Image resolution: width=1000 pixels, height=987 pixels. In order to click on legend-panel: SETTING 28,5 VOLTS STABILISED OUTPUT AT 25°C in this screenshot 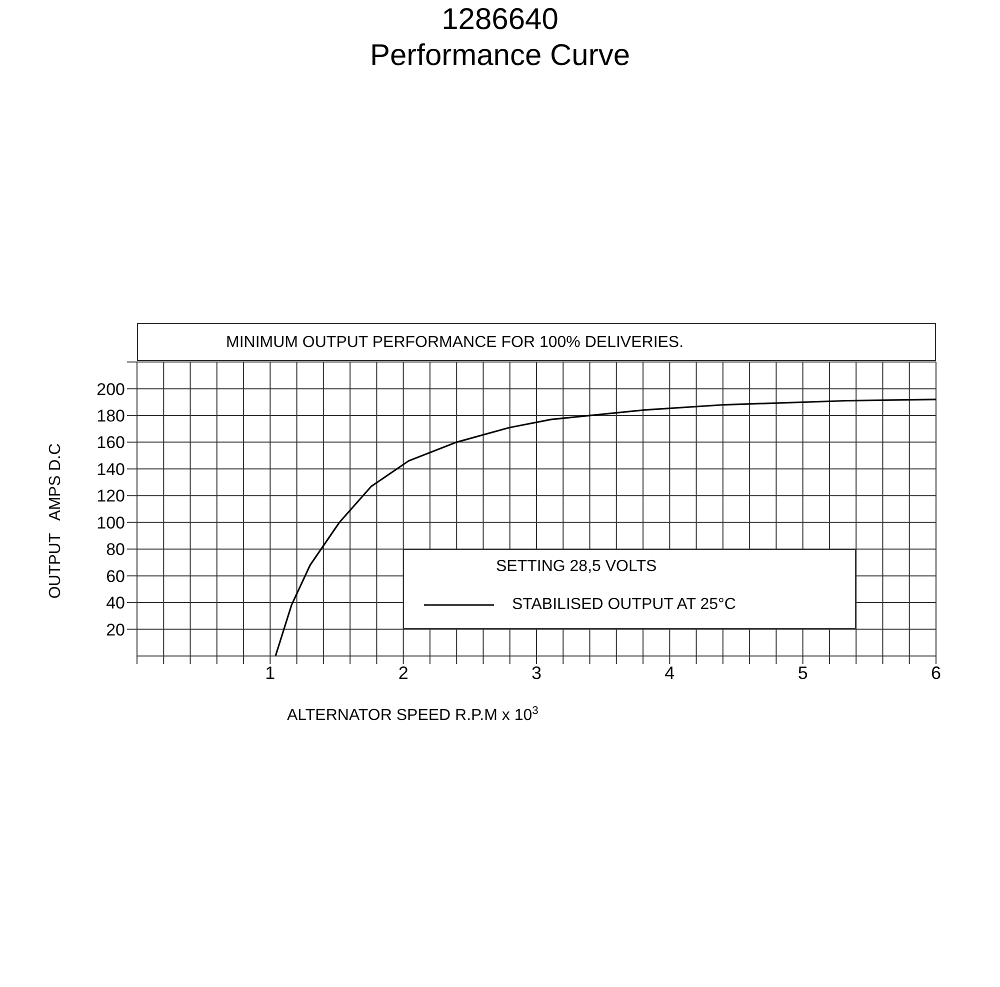, I will do `click(629, 589)`.